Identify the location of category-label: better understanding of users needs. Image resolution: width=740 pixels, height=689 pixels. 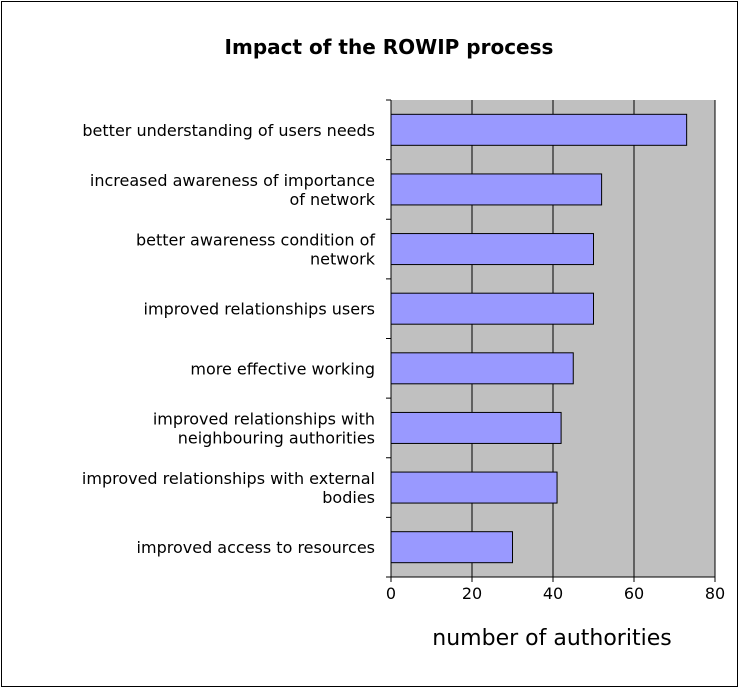
(228, 130).